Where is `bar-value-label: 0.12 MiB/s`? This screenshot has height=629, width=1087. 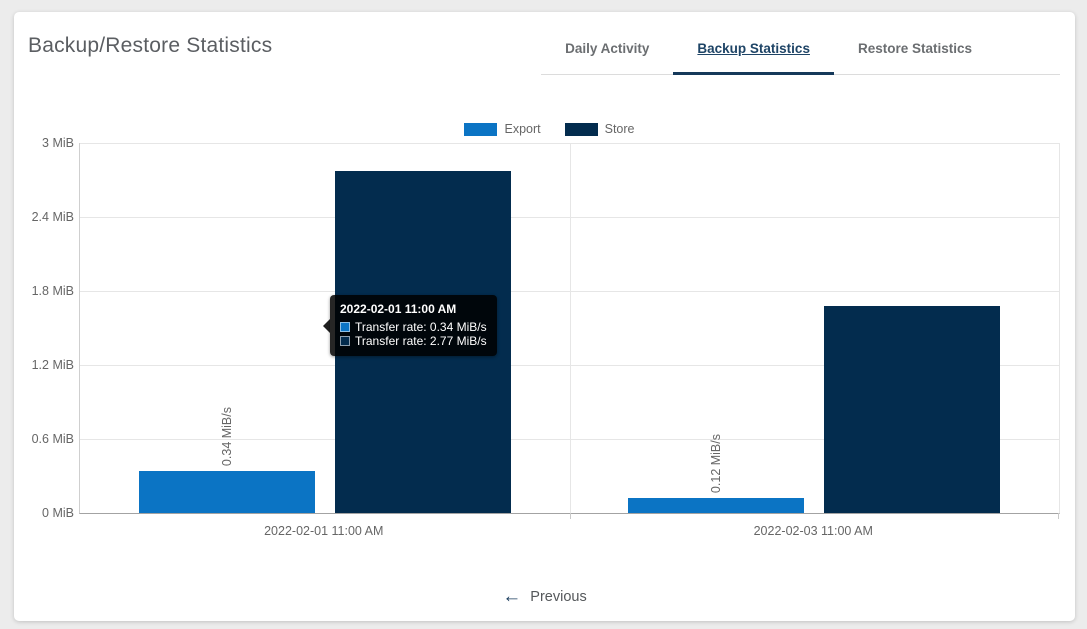 bar-value-label: 0.12 MiB/s is located at coordinates (716, 464).